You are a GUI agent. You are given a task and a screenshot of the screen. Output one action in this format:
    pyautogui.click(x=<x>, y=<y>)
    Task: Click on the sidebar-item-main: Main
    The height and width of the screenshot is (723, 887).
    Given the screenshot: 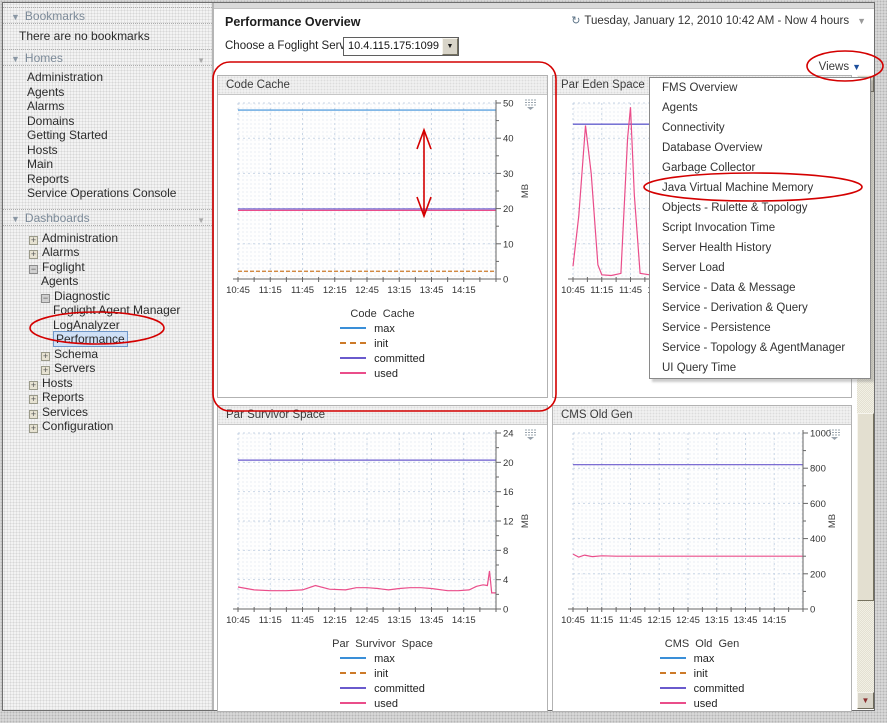 What is the action you would take?
    pyautogui.click(x=40, y=164)
    